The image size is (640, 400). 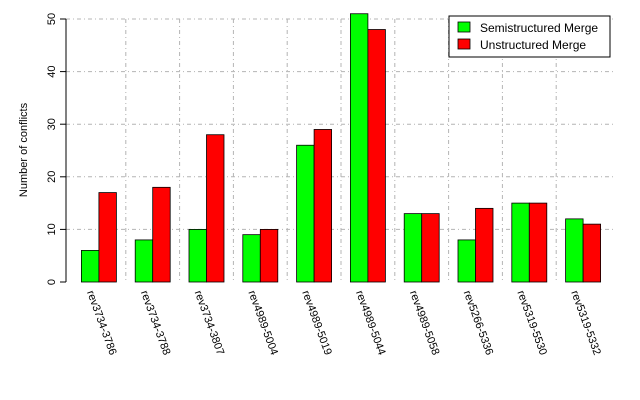 I want to click on y-tick-label: 40, so click(x=52, y=71).